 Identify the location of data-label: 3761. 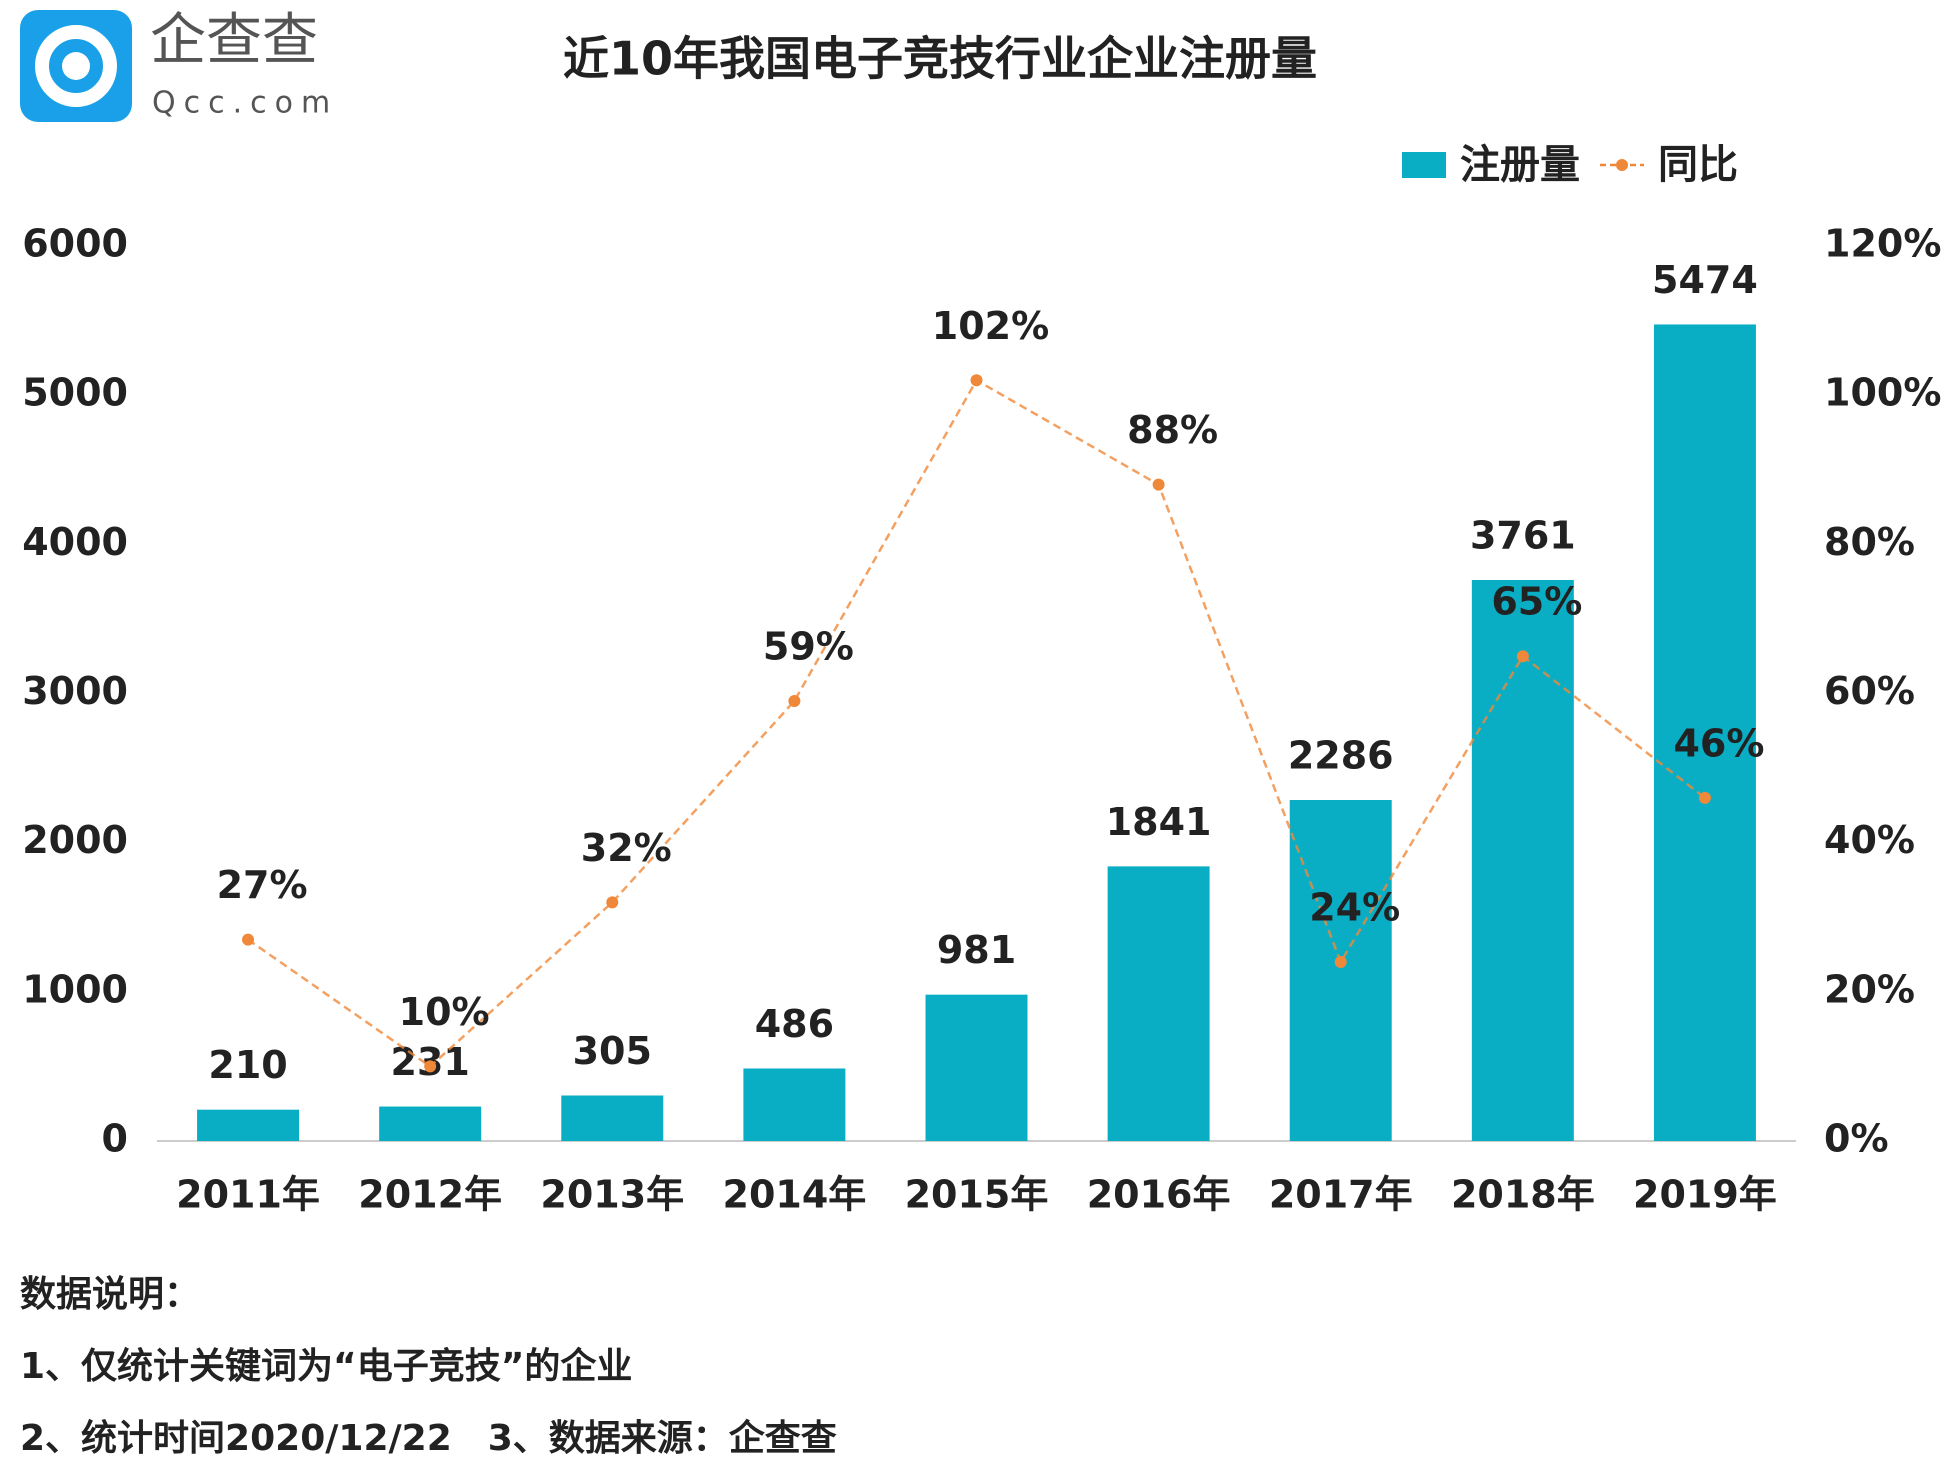
(1523, 535).